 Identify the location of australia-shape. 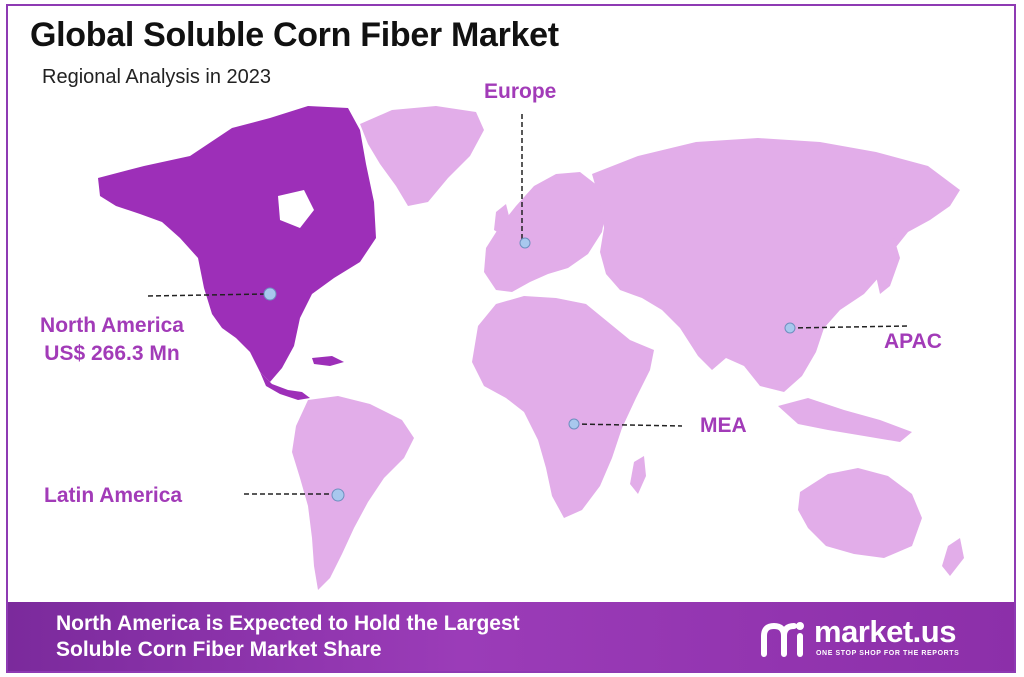
(860, 513).